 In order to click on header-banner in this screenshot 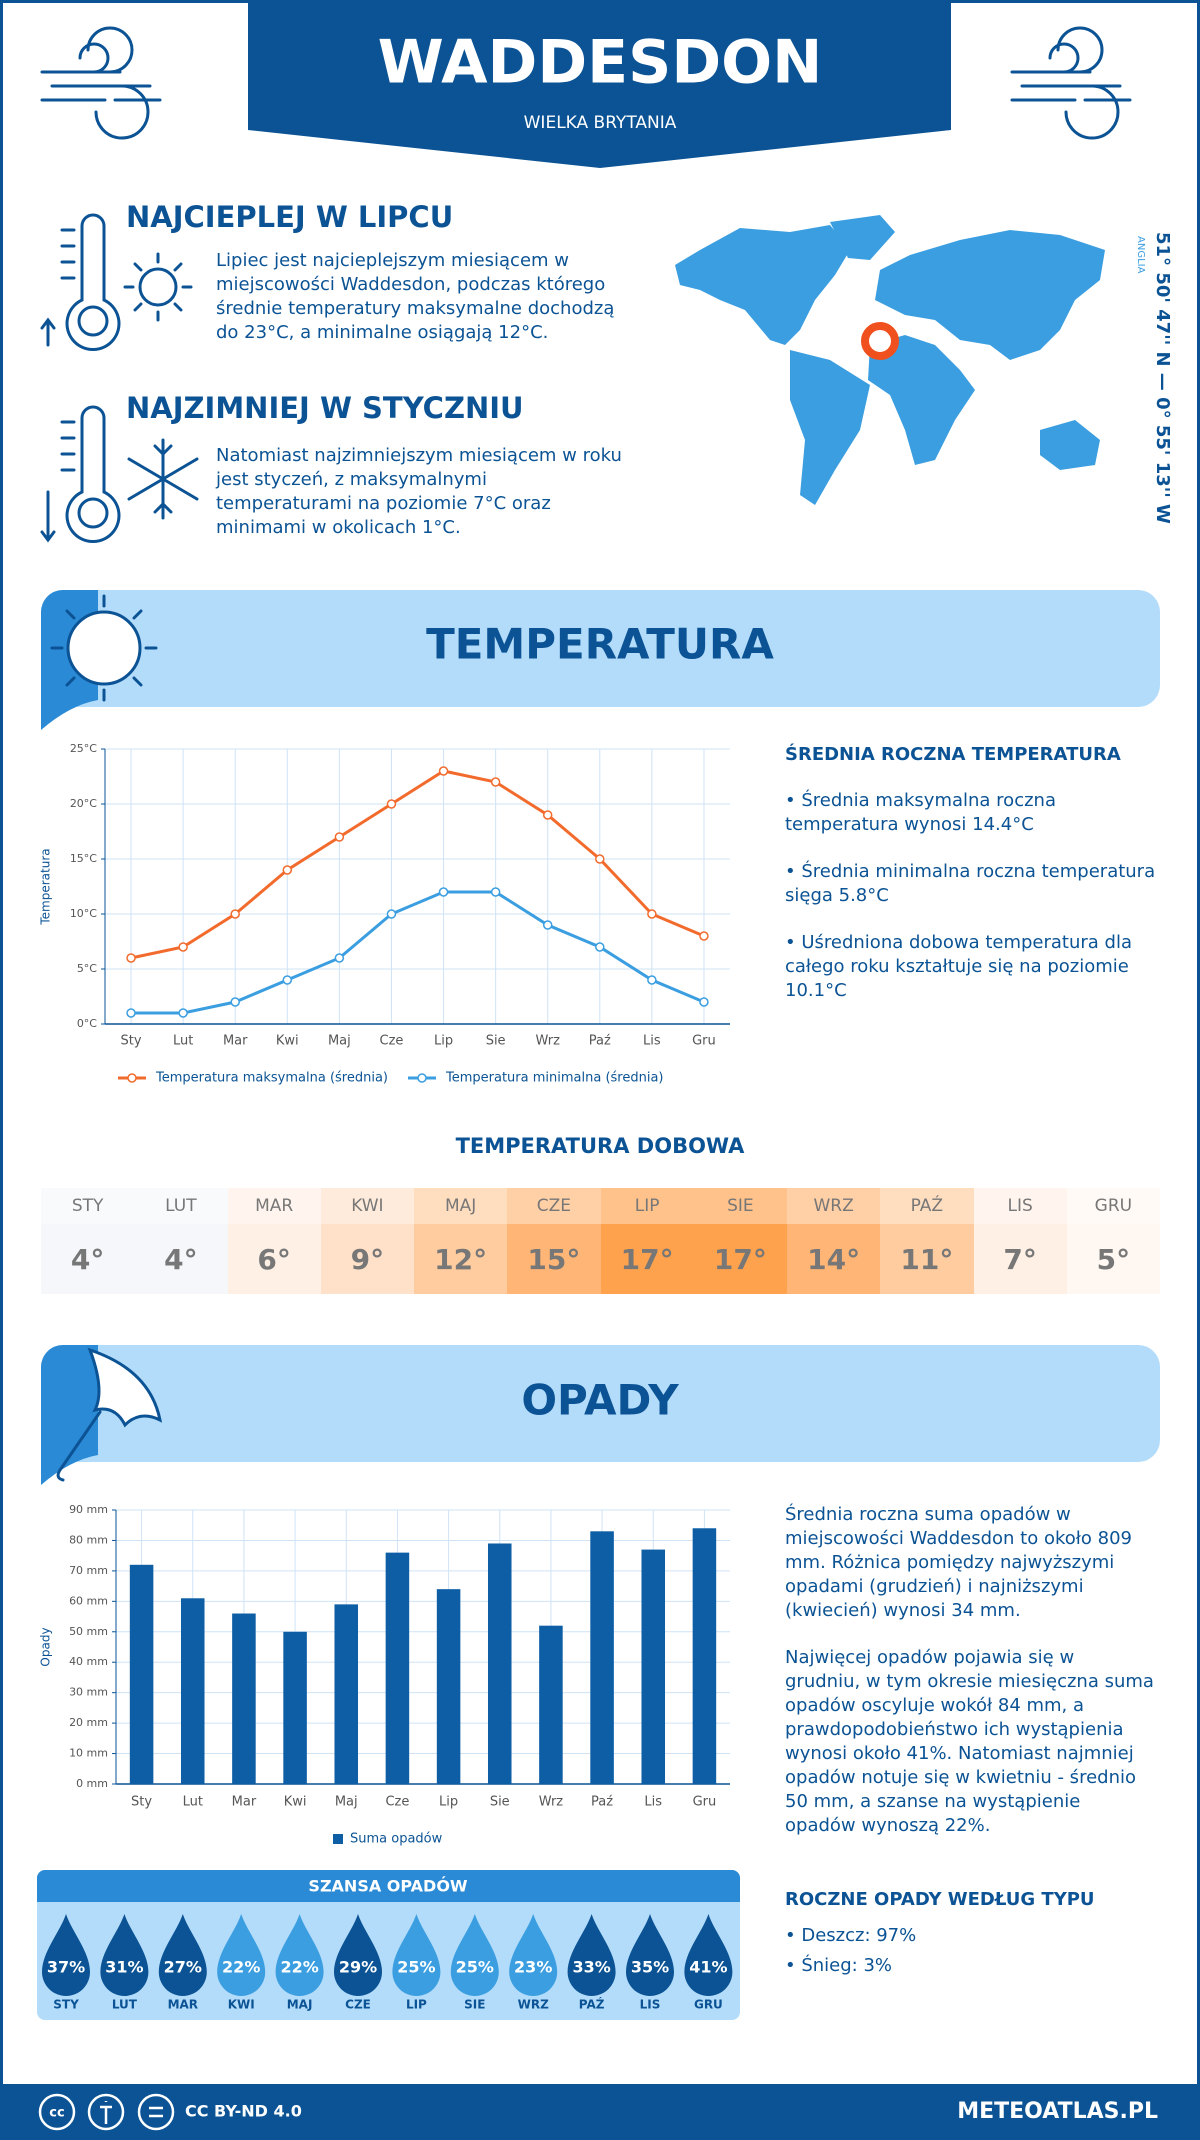, I will do `click(599, 84)`.